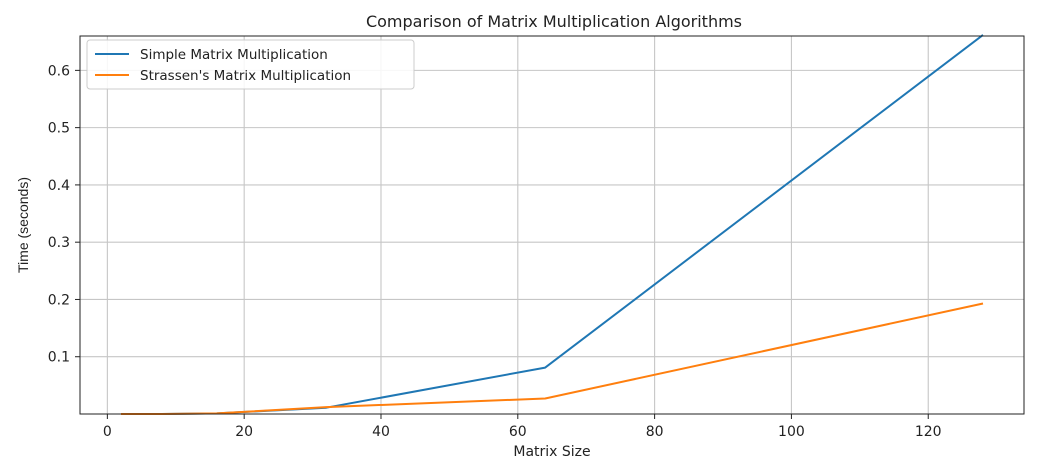 The width and height of the screenshot is (1052, 466). I want to click on x-tick-label: 60, so click(518, 432).